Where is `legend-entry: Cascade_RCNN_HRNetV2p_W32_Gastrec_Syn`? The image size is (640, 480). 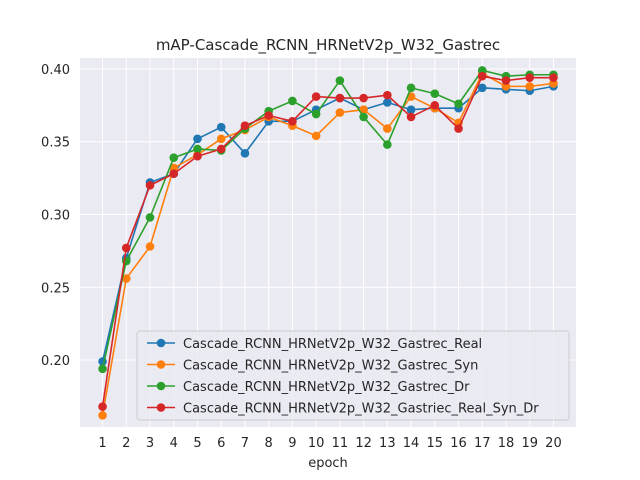 legend-entry: Cascade_RCNN_HRNetV2p_W32_Gastrec_Syn is located at coordinates (312, 366).